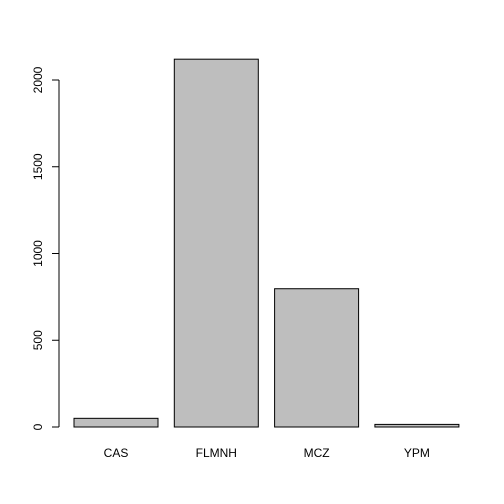 The height and width of the screenshot is (504, 504). What do you see at coordinates (38, 340) in the screenshot?
I see `y-tick-label: 500` at bounding box center [38, 340].